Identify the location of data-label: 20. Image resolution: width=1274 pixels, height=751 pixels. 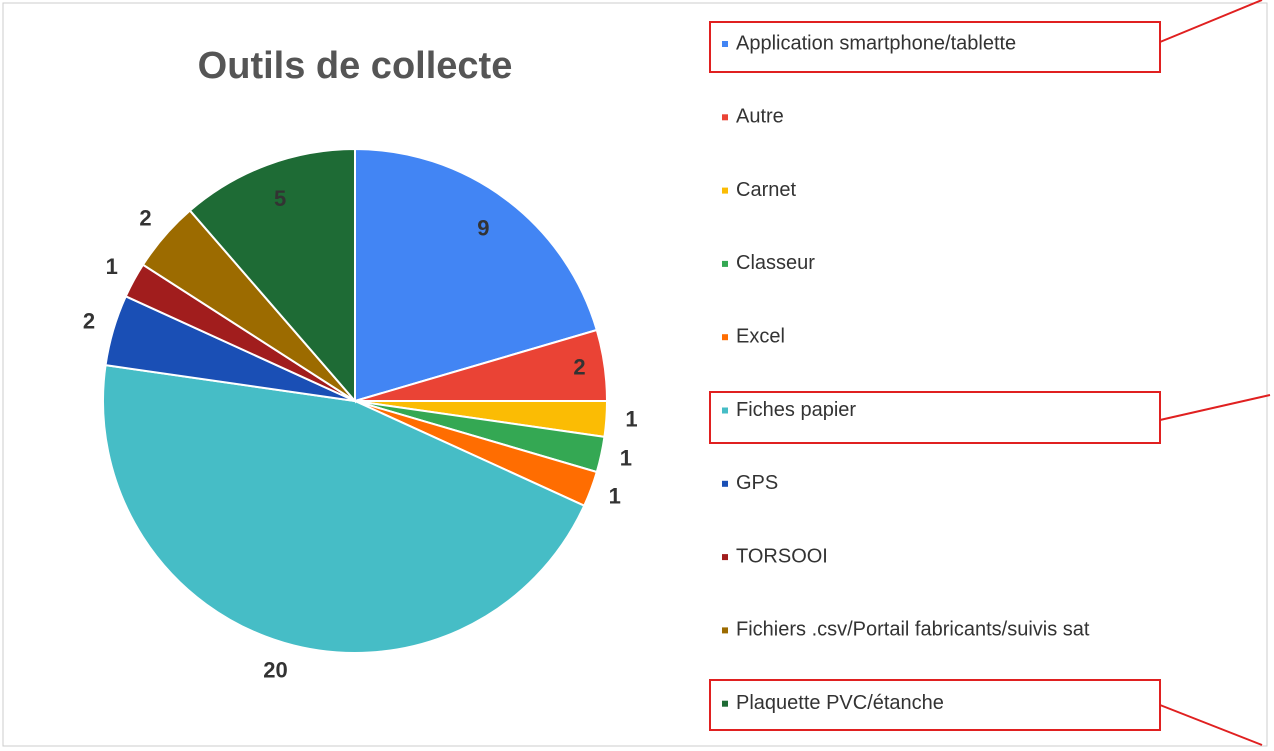
(275, 670).